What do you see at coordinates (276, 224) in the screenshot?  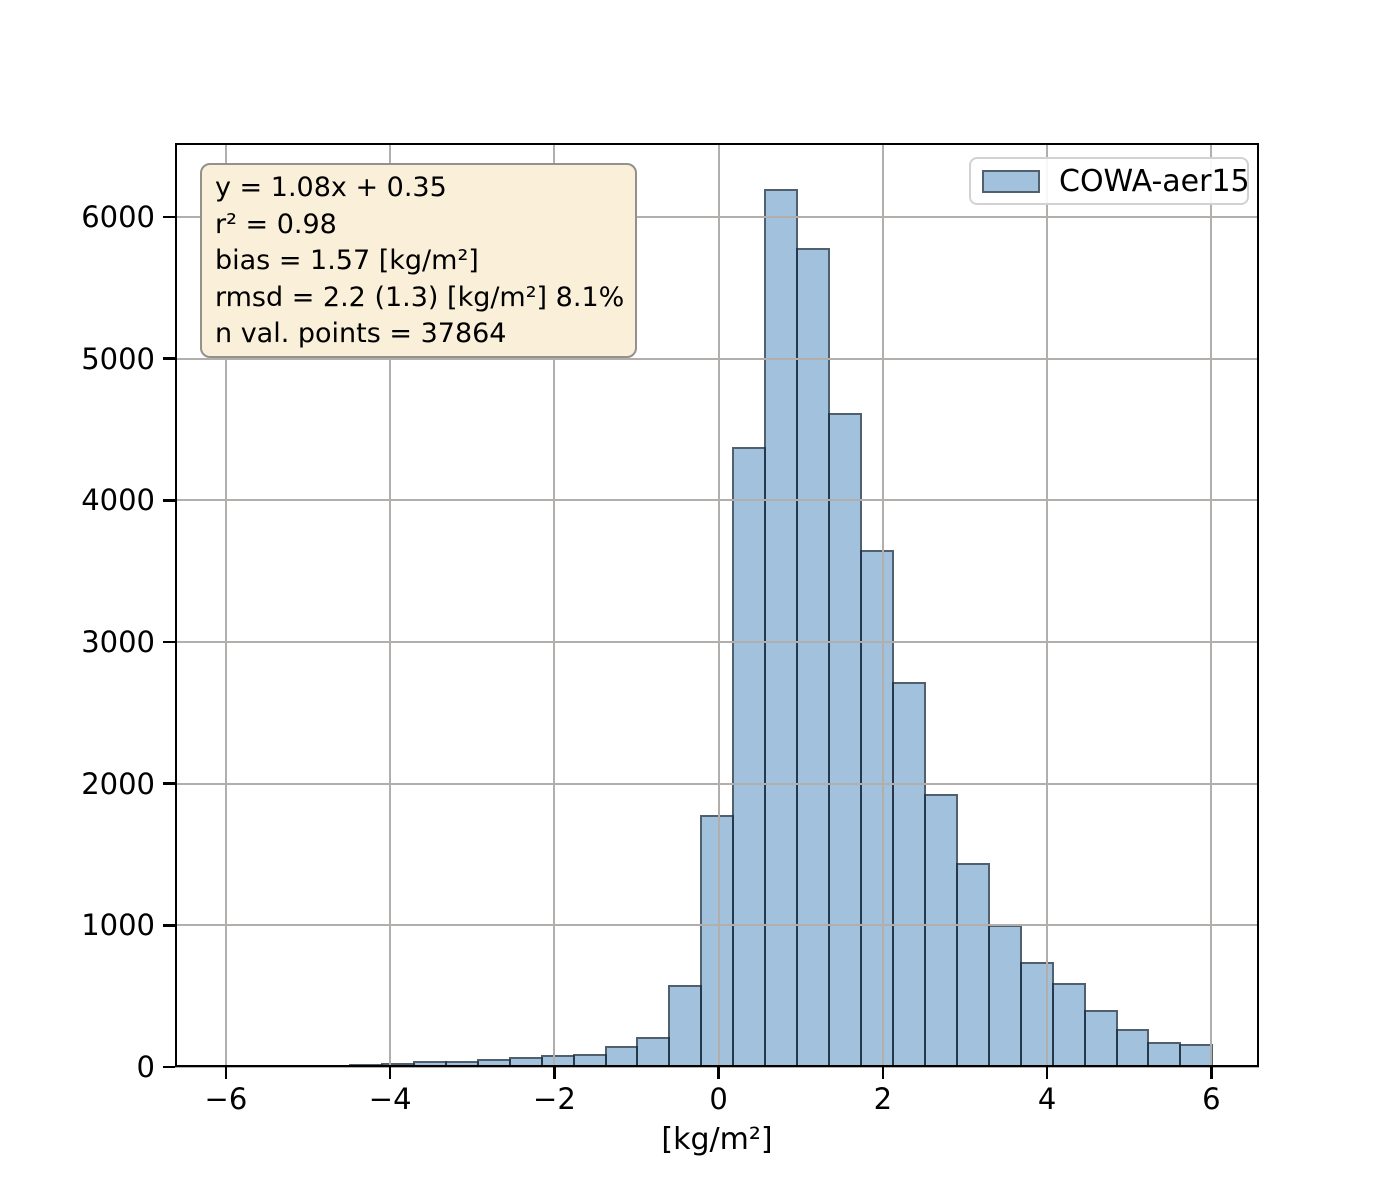 I see `stat-line-r2: r² = 0.98` at bounding box center [276, 224].